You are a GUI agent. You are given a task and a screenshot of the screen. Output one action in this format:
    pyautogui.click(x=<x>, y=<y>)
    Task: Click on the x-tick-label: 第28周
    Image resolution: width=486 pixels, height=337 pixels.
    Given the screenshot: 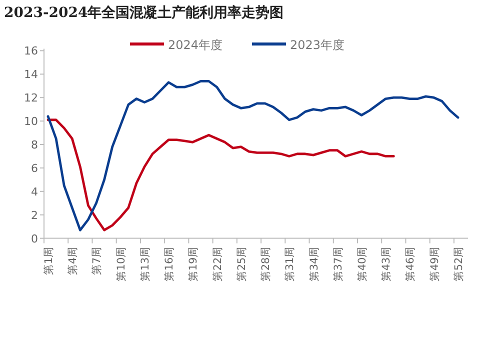 What is the action you would take?
    pyautogui.click(x=266, y=264)
    